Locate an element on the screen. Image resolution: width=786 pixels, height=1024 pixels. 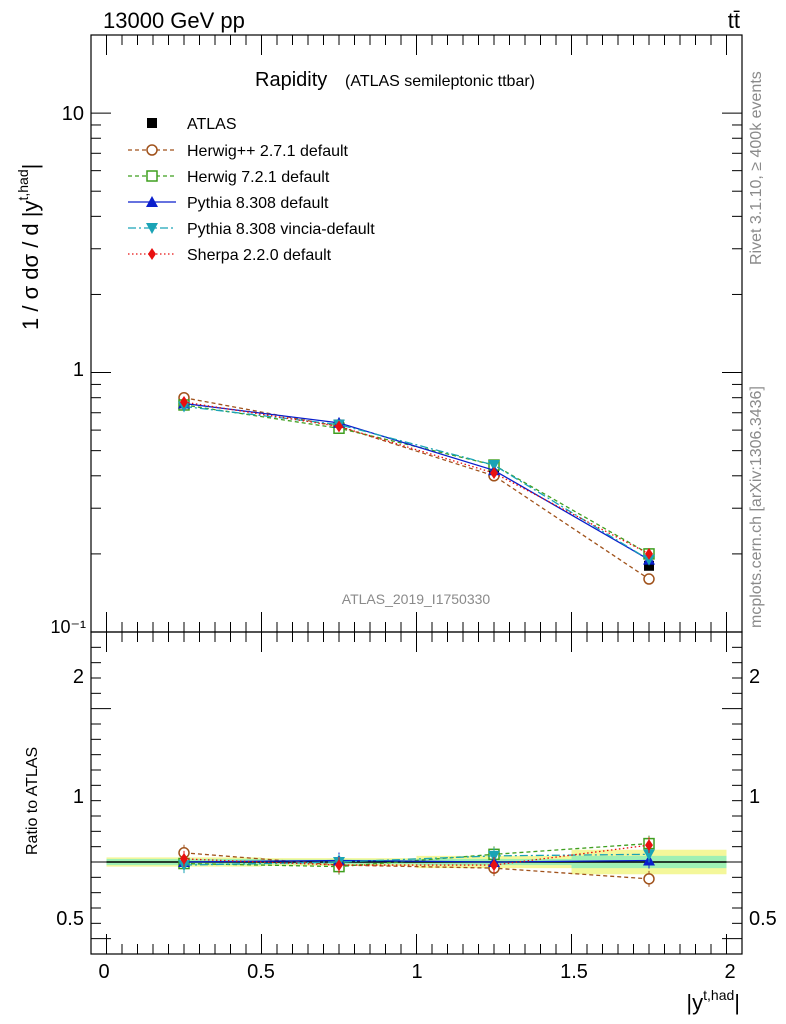
legend-item-atlas: ATLAS is located at coordinates (192, 124).